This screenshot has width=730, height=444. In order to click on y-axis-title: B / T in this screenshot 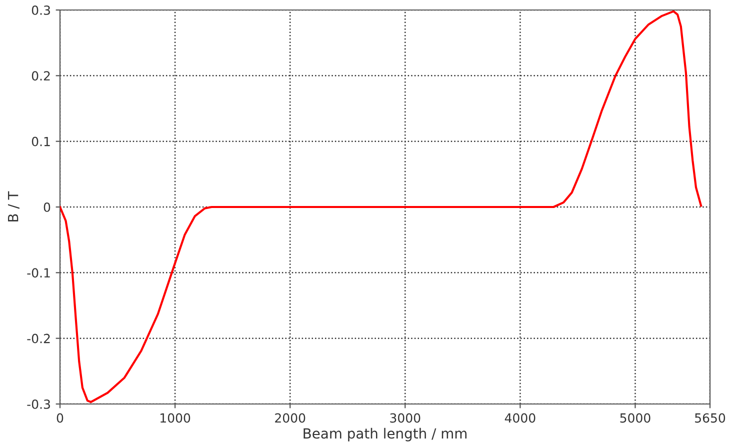, I will do `click(14, 206)`.